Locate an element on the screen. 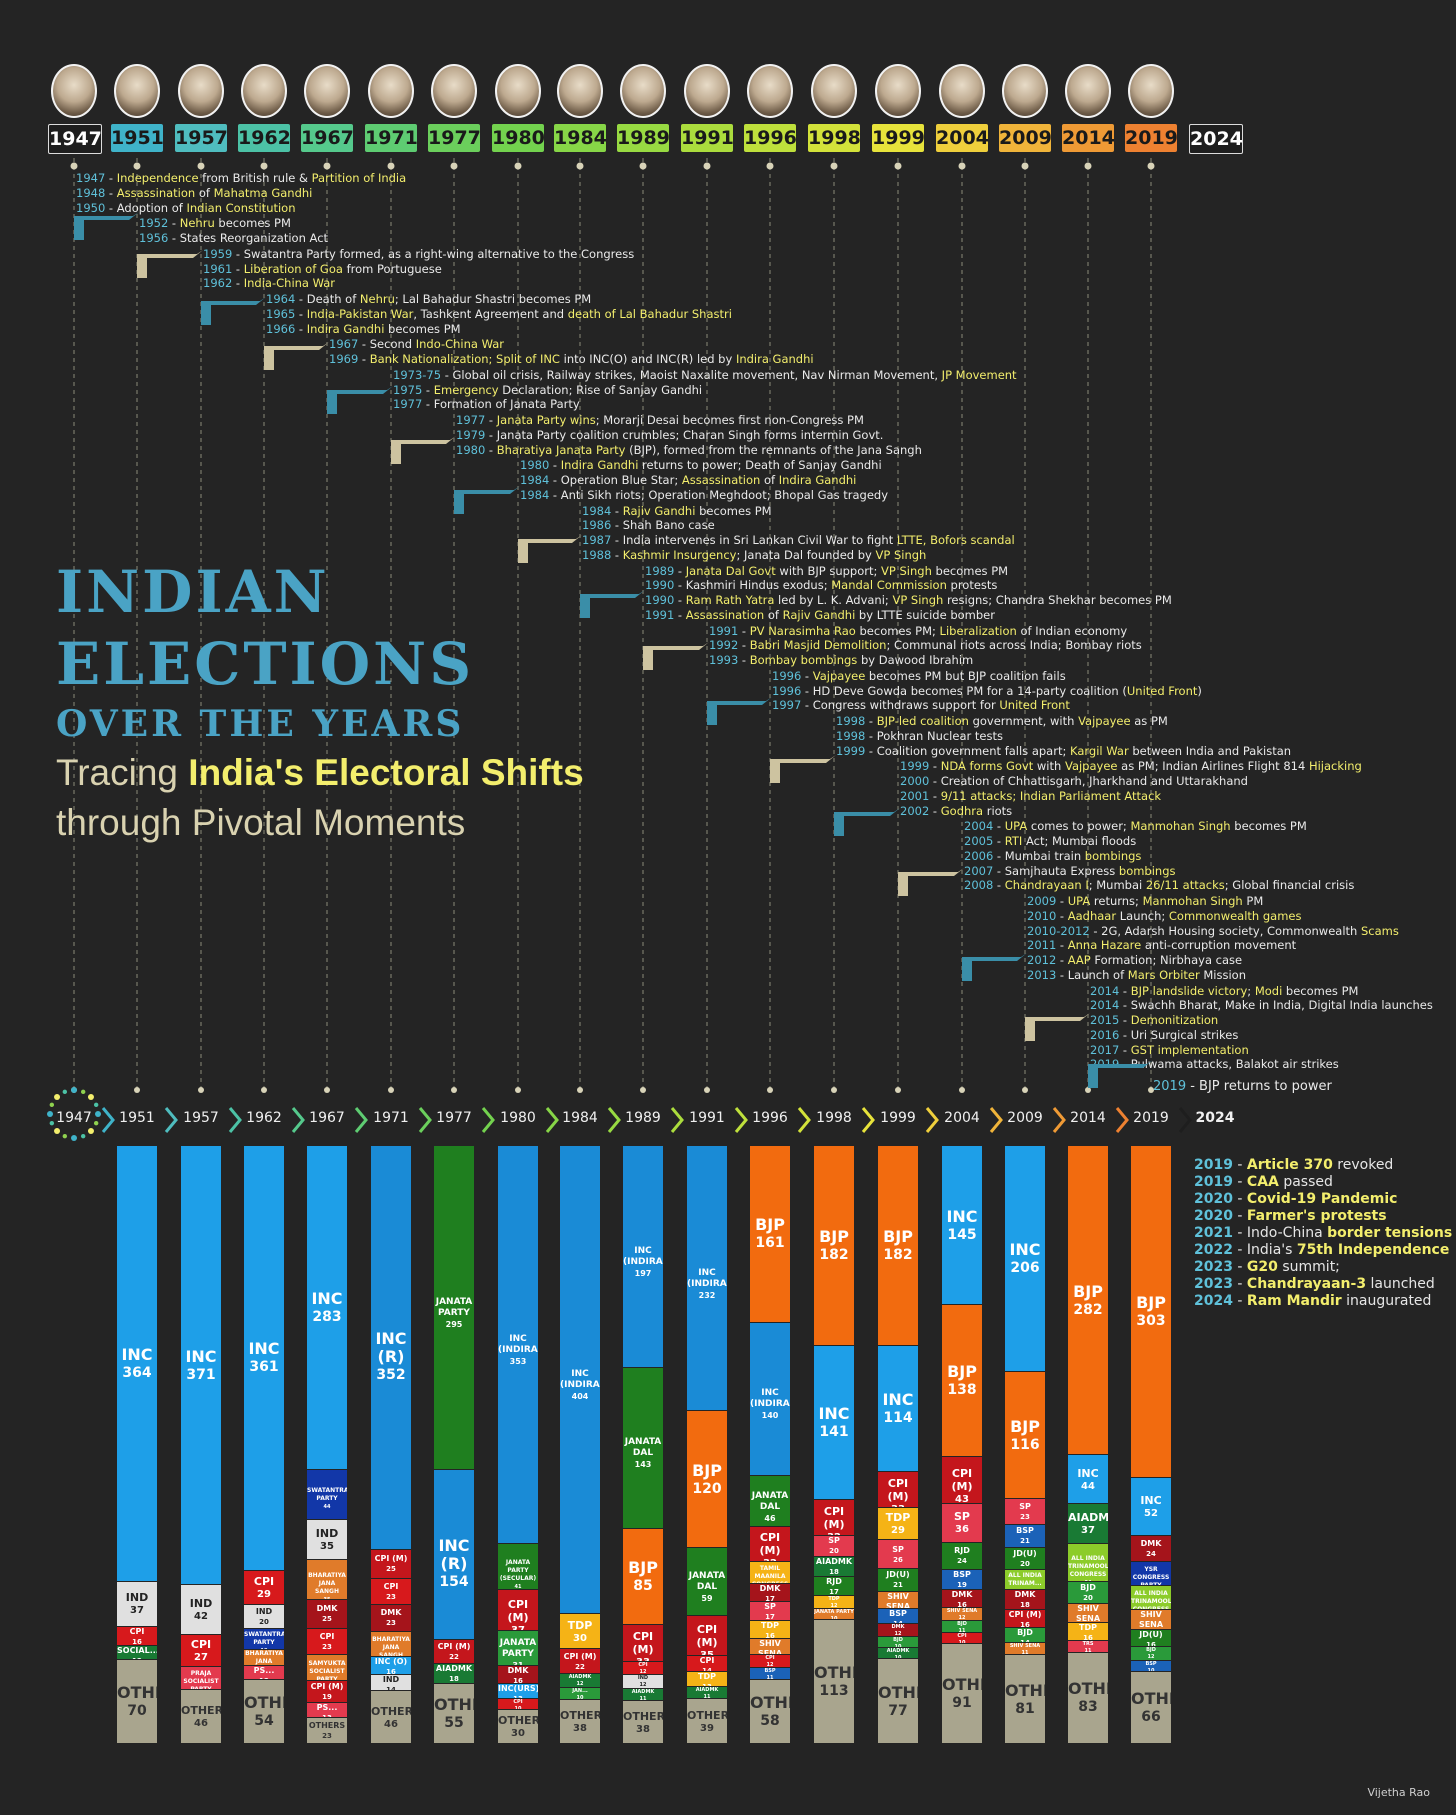 This screenshot has height=1815, width=1456. event-6: 1961 - Liberation of Goa from Portuguese is located at coordinates (322, 268).